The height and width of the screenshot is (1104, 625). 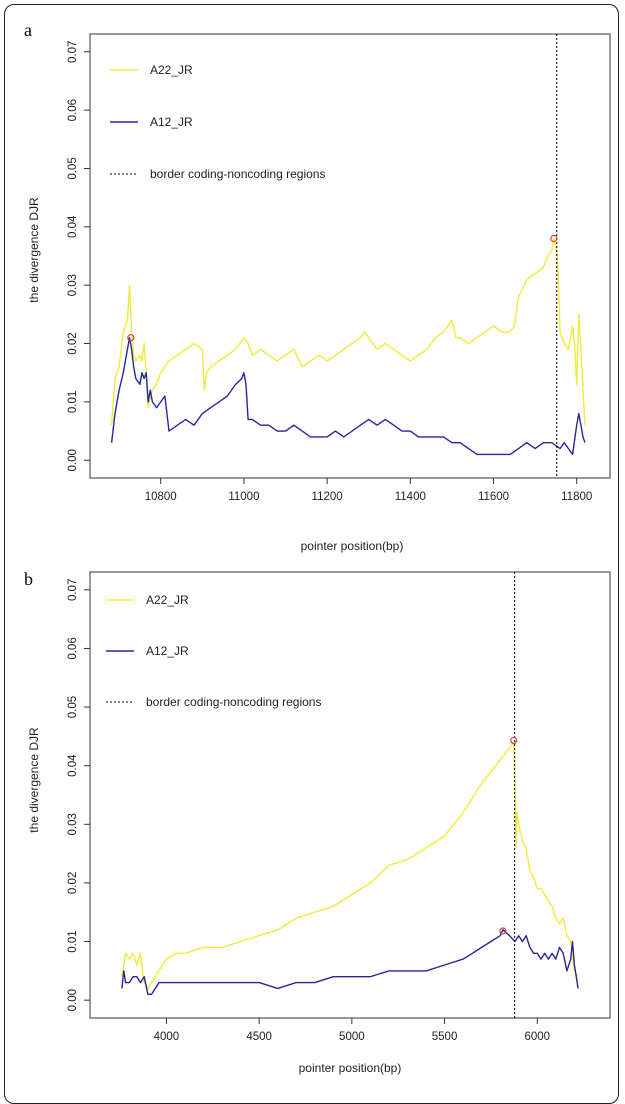 What do you see at coordinates (445, 1037) in the screenshot?
I see `x-tick-label: 5500` at bounding box center [445, 1037].